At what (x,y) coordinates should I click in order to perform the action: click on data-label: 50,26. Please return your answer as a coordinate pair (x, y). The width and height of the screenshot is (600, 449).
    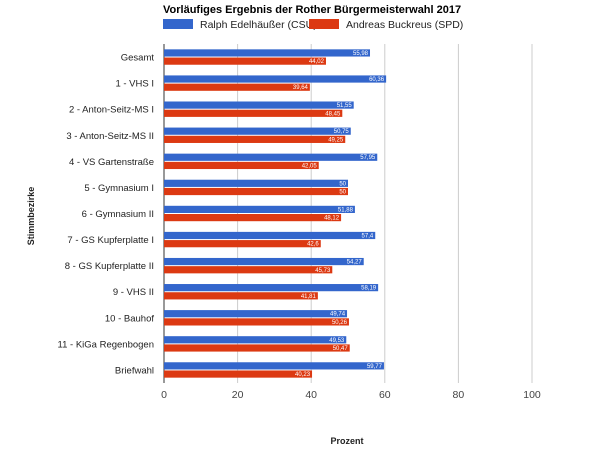
    Looking at the image, I should click on (340, 323).